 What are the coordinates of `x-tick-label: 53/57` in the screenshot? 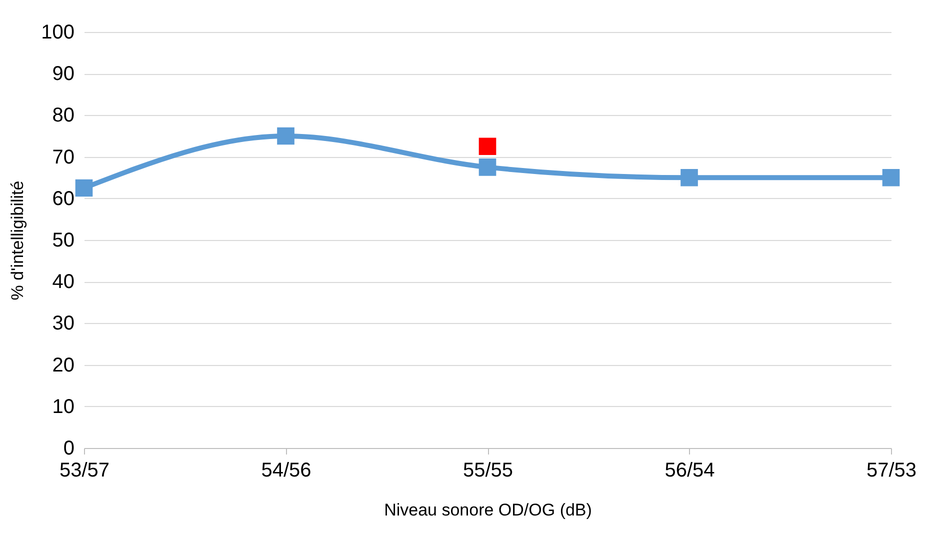 It's located at (84, 471).